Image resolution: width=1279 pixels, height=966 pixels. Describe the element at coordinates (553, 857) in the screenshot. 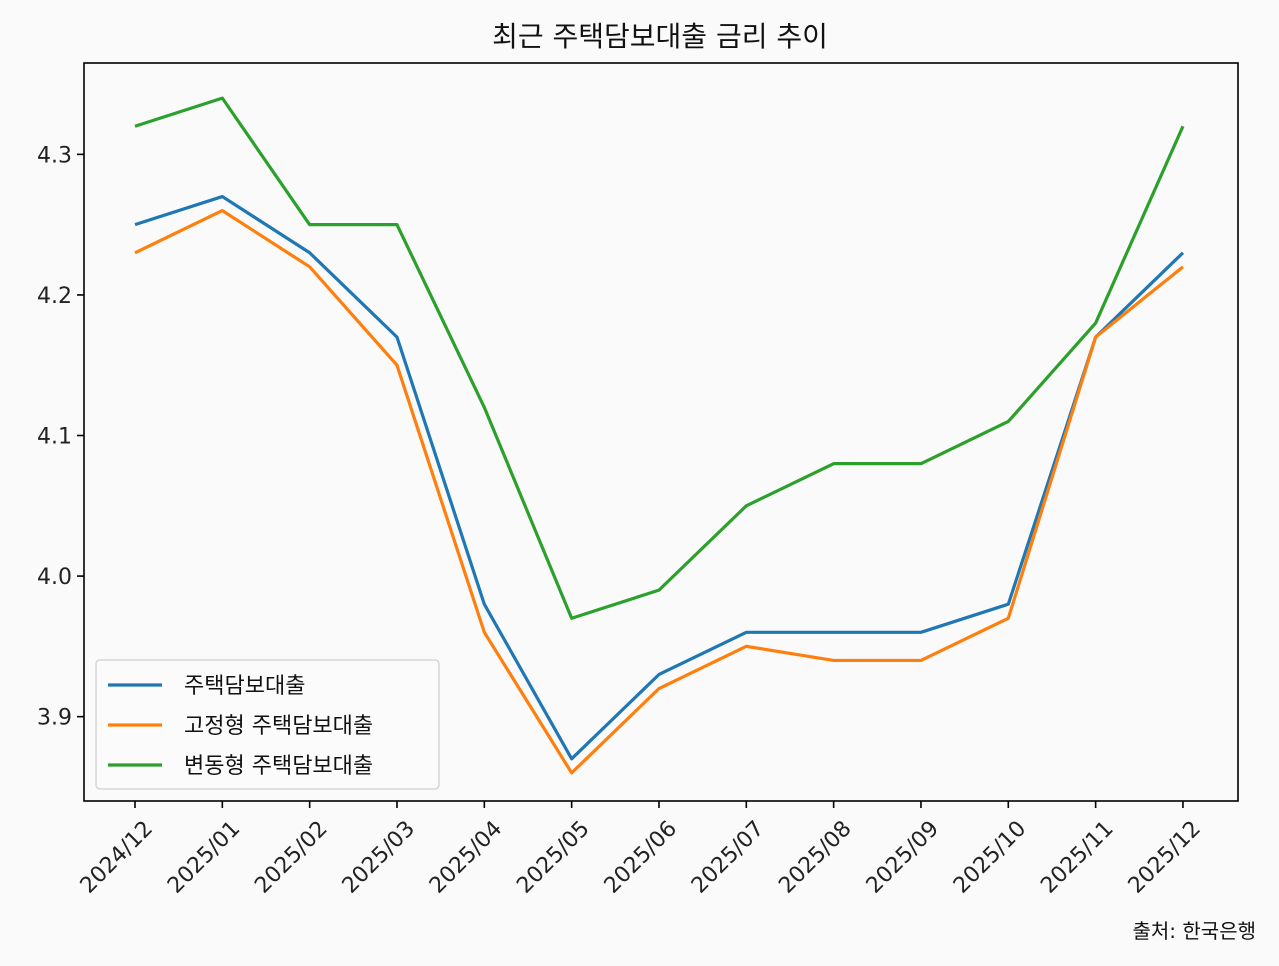

I see `x-tick-label: 2025/05` at that location.